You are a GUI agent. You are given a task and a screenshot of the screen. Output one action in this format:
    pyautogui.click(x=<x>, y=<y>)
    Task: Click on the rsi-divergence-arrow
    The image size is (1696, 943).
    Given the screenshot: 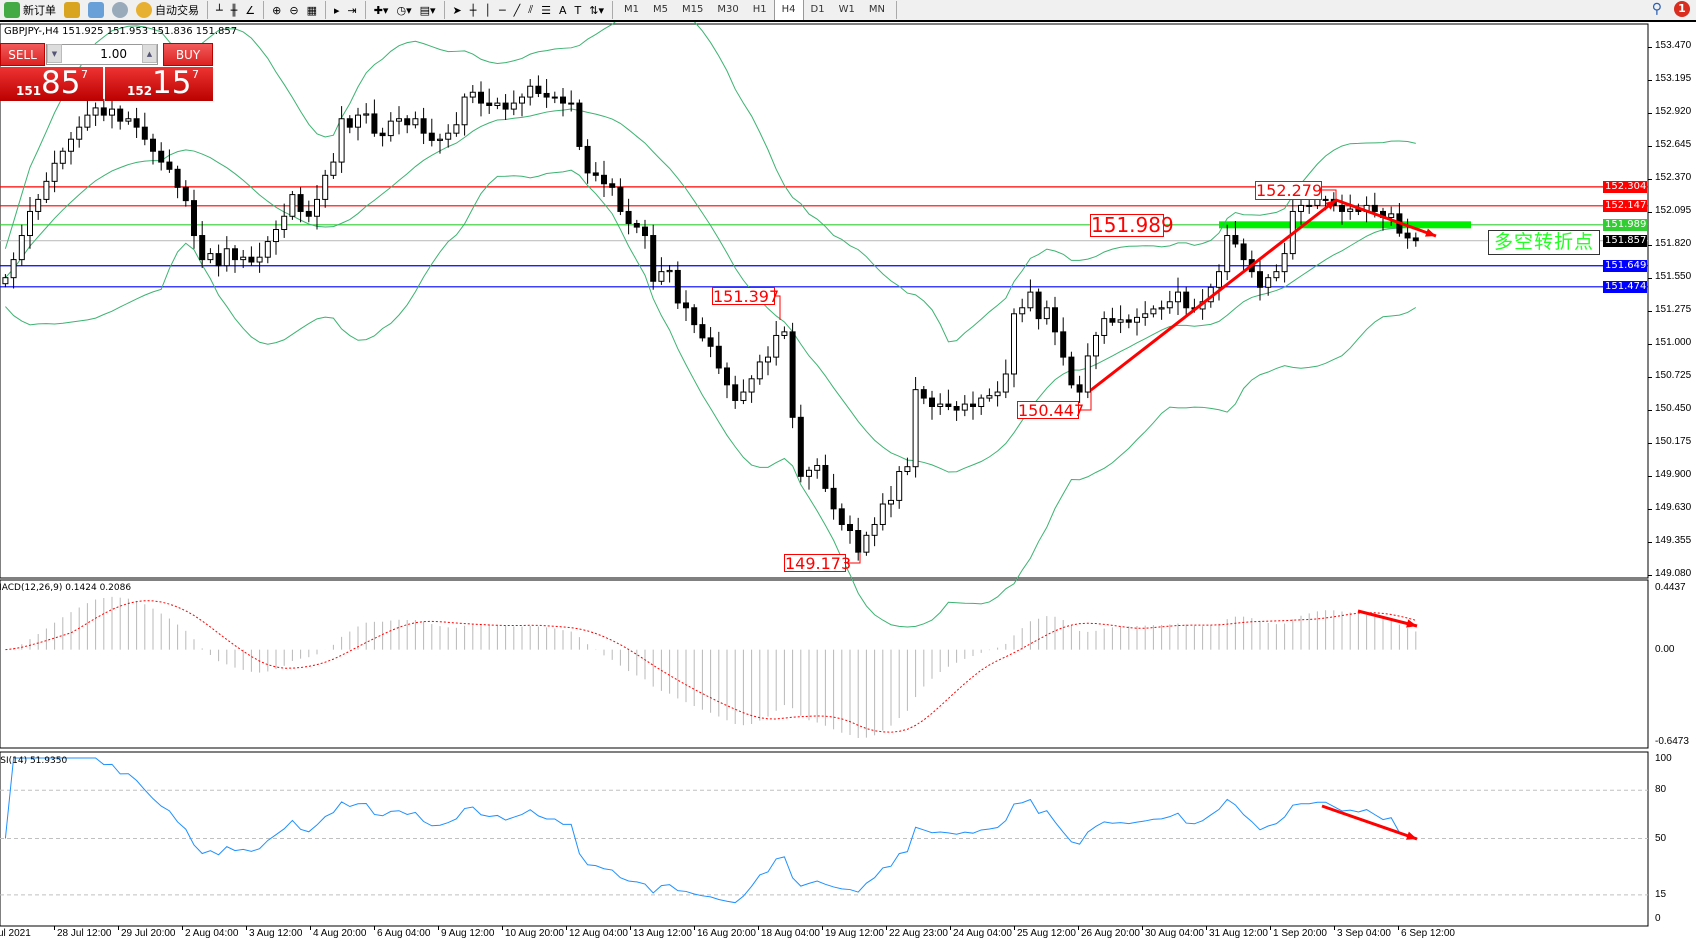 What is the action you would take?
    pyautogui.click(x=1369, y=822)
    